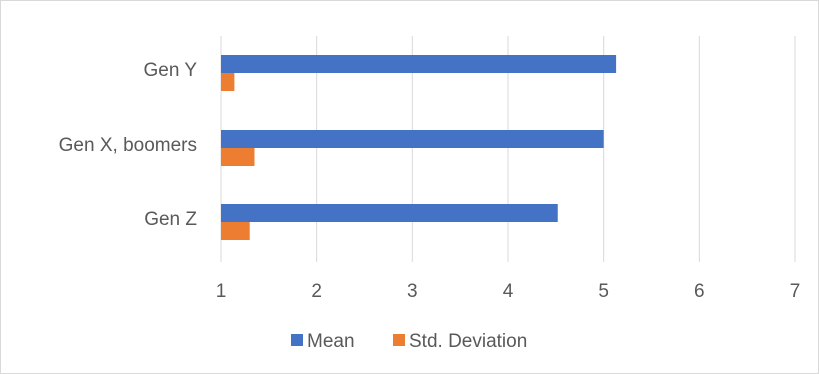 Image resolution: width=819 pixels, height=374 pixels. I want to click on category-labels: Gen Y Gen X, boomers Gen Z, so click(128, 145).